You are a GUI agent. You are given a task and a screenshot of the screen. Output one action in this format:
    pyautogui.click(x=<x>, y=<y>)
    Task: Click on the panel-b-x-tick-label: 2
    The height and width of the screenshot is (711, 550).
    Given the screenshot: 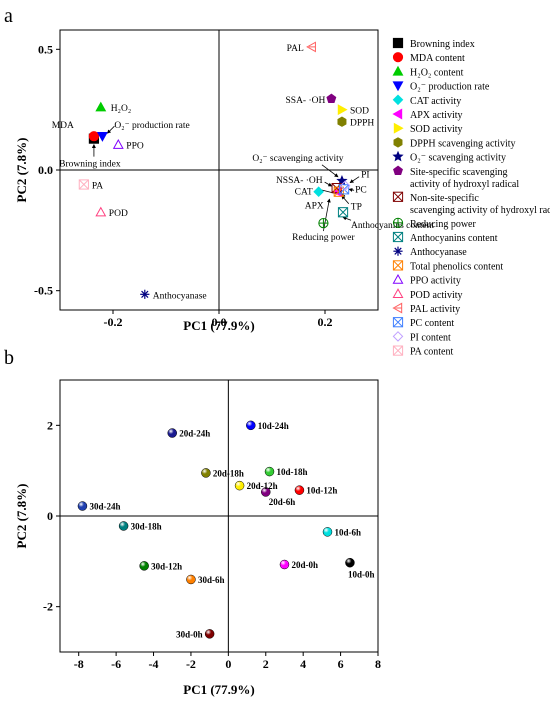 What is the action you would take?
    pyautogui.click(x=266, y=664)
    